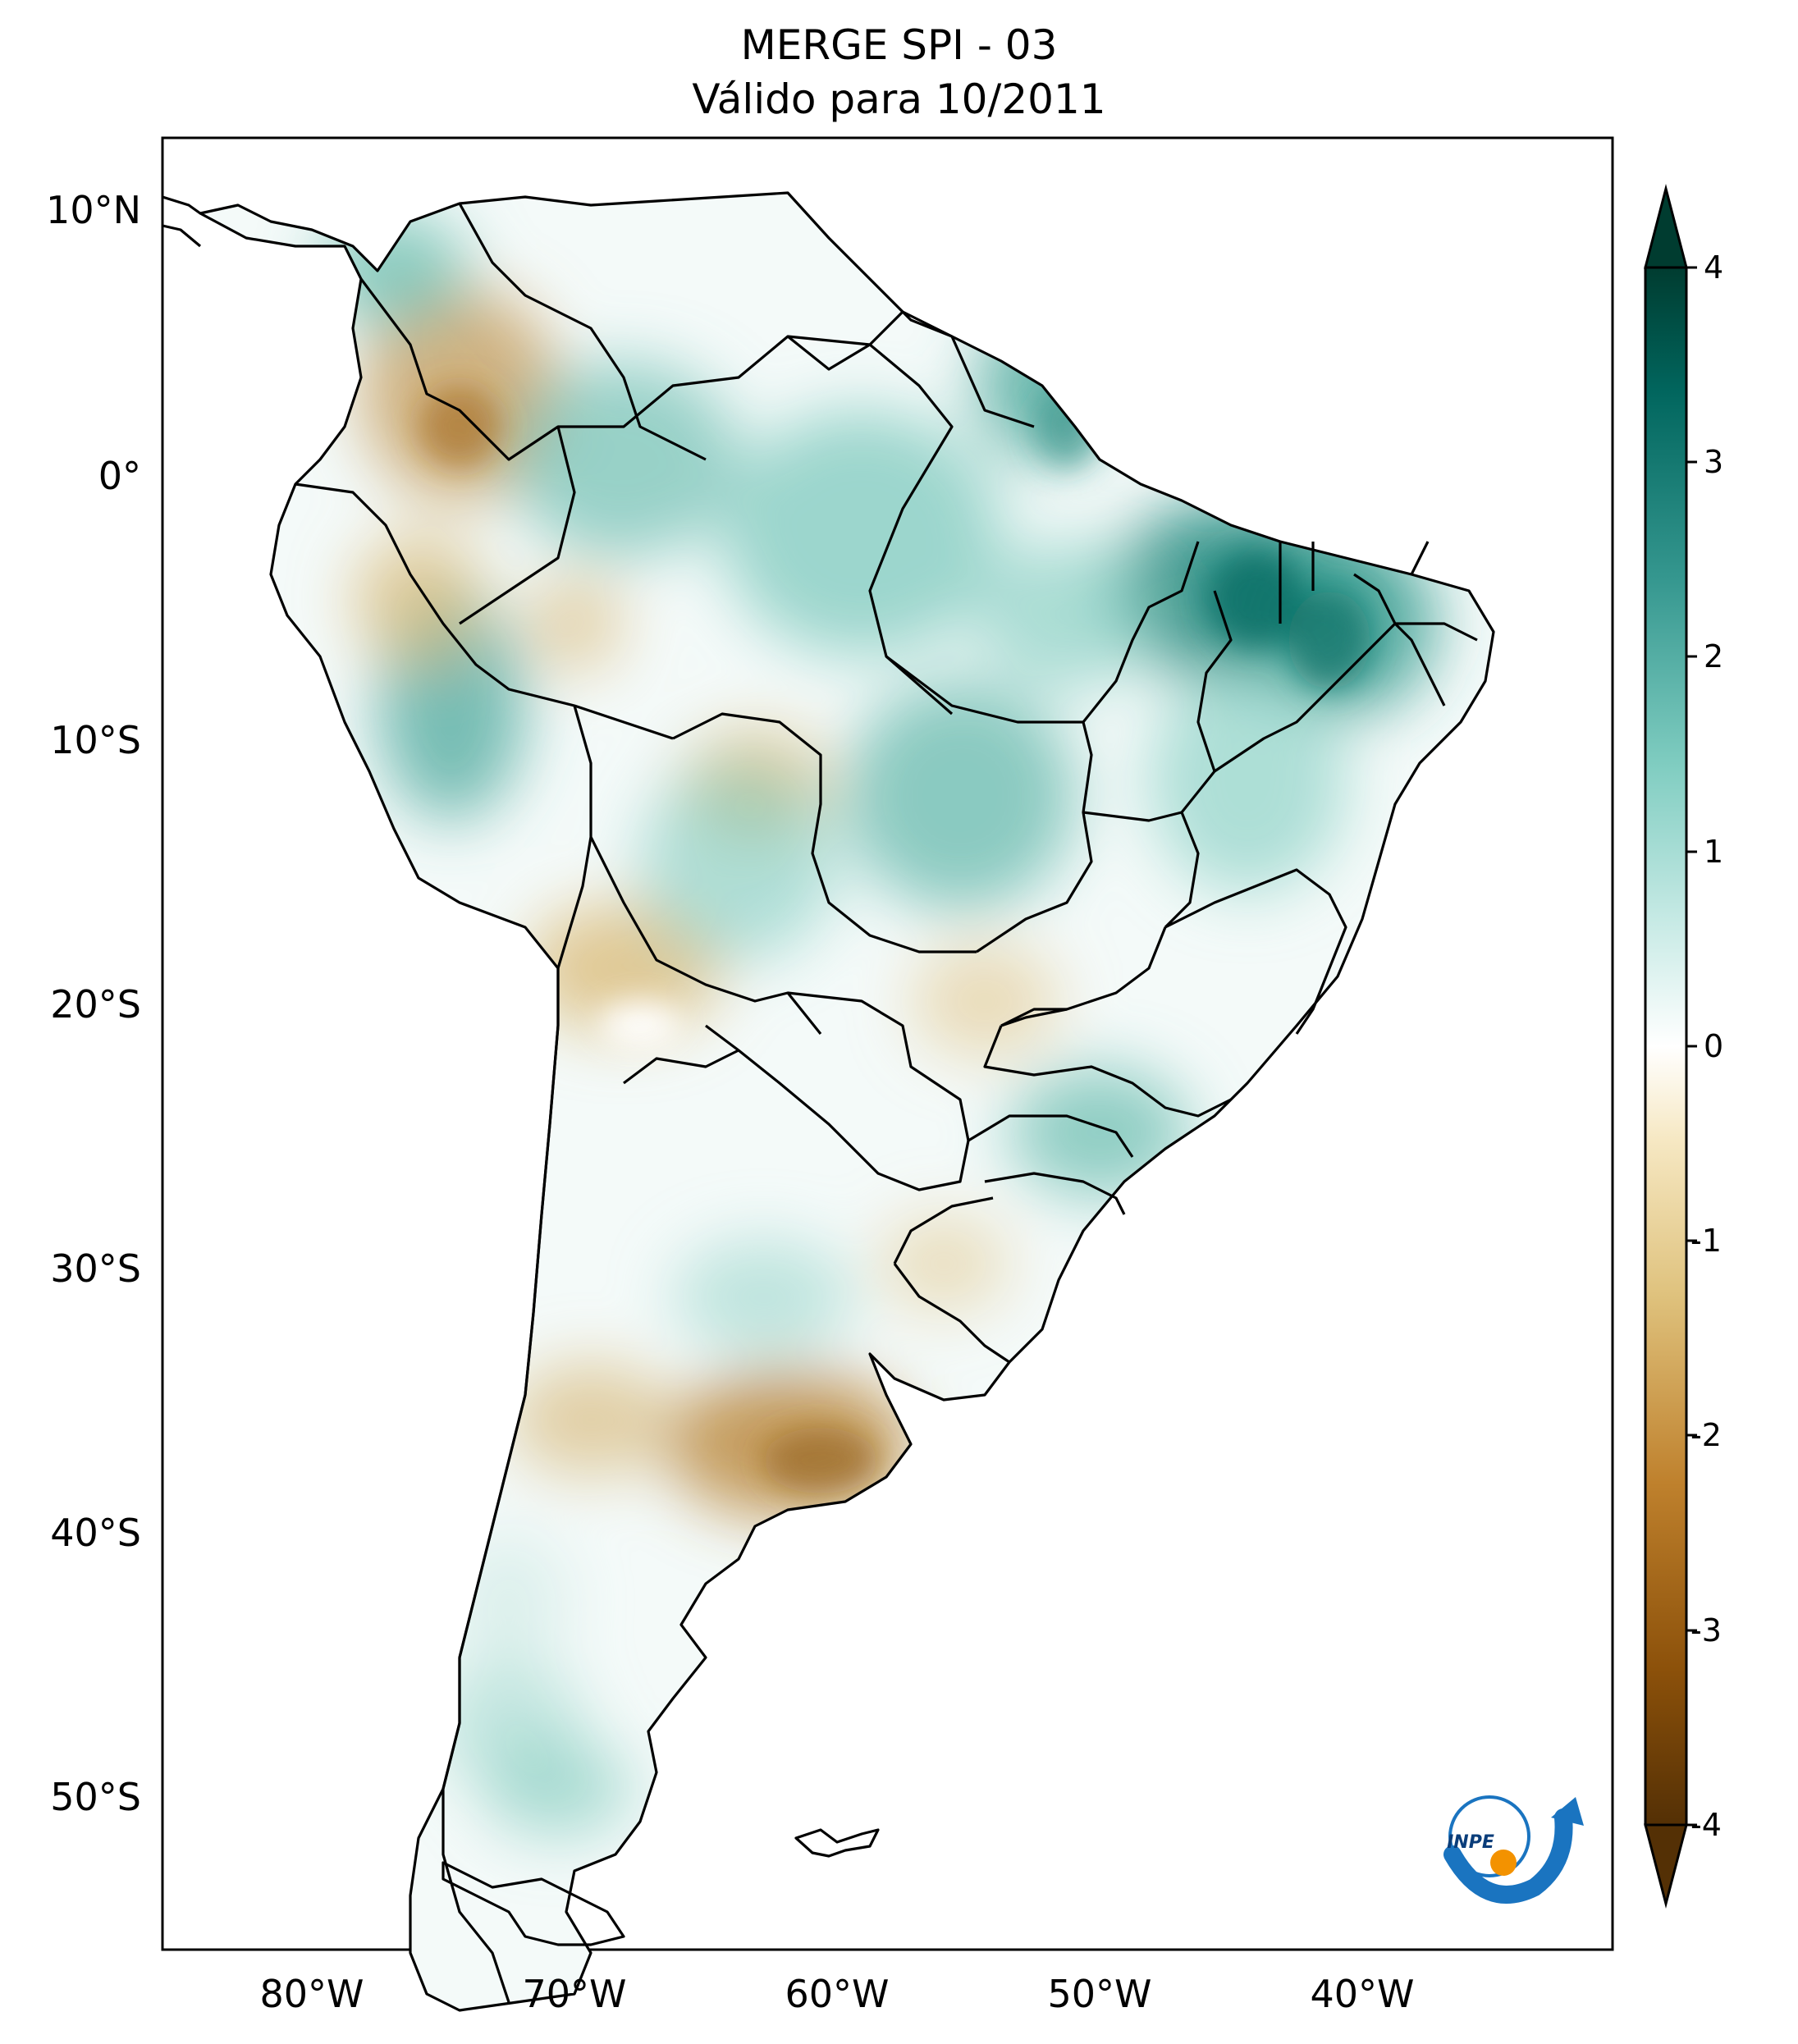  Describe the element at coordinates (311, 1994) in the screenshot. I see `lon-tick-80w: 80°W` at that location.